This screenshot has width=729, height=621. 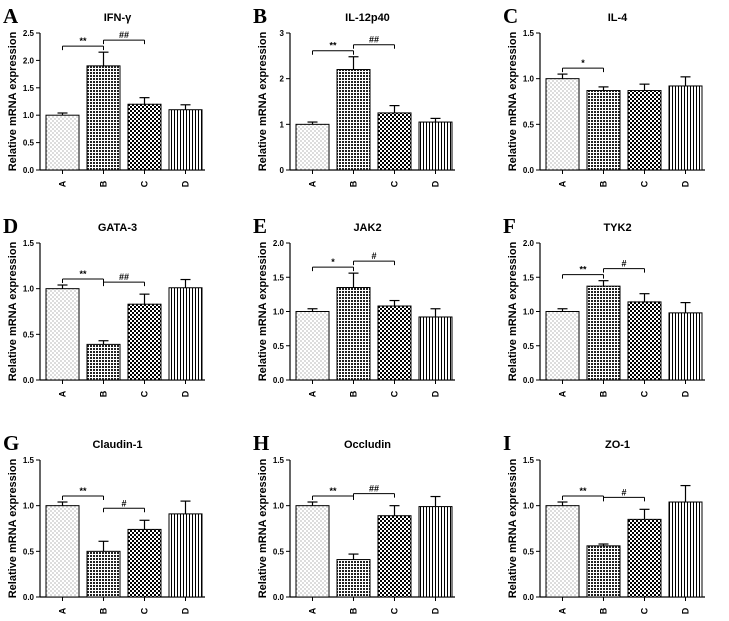 I want to click on panel-letter: G, so click(x=11, y=443).